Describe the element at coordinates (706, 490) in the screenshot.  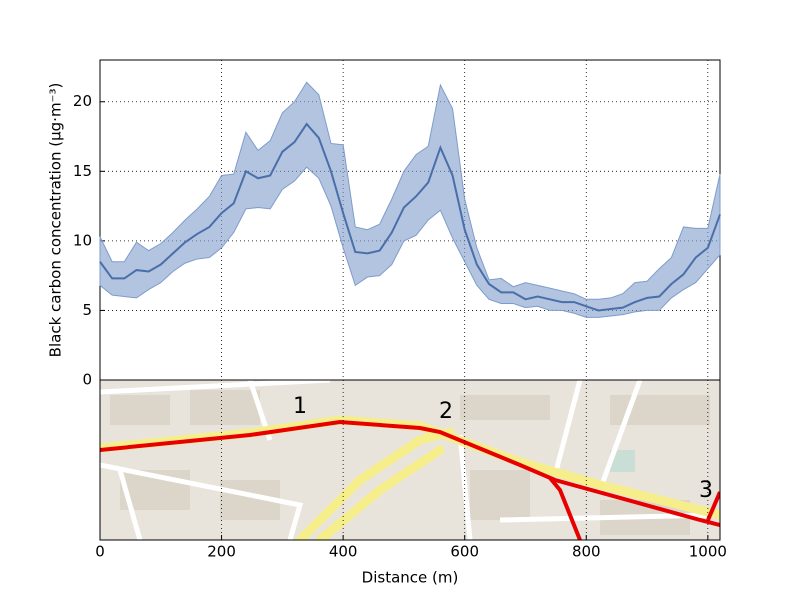
I see `map-label: 3` at that location.